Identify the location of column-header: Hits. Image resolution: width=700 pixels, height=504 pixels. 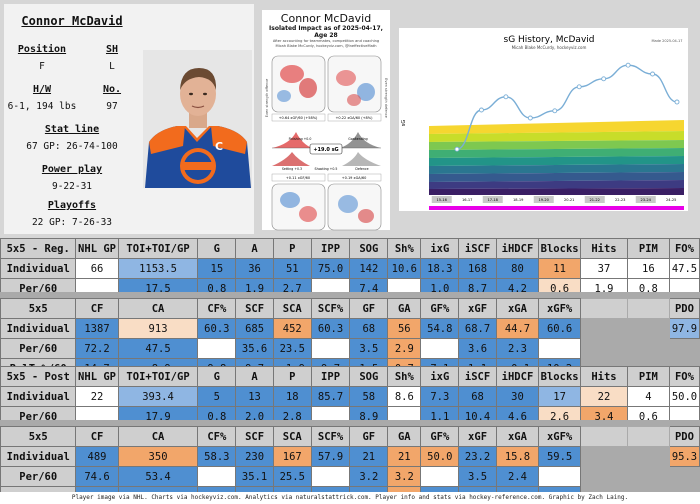
(604, 248).